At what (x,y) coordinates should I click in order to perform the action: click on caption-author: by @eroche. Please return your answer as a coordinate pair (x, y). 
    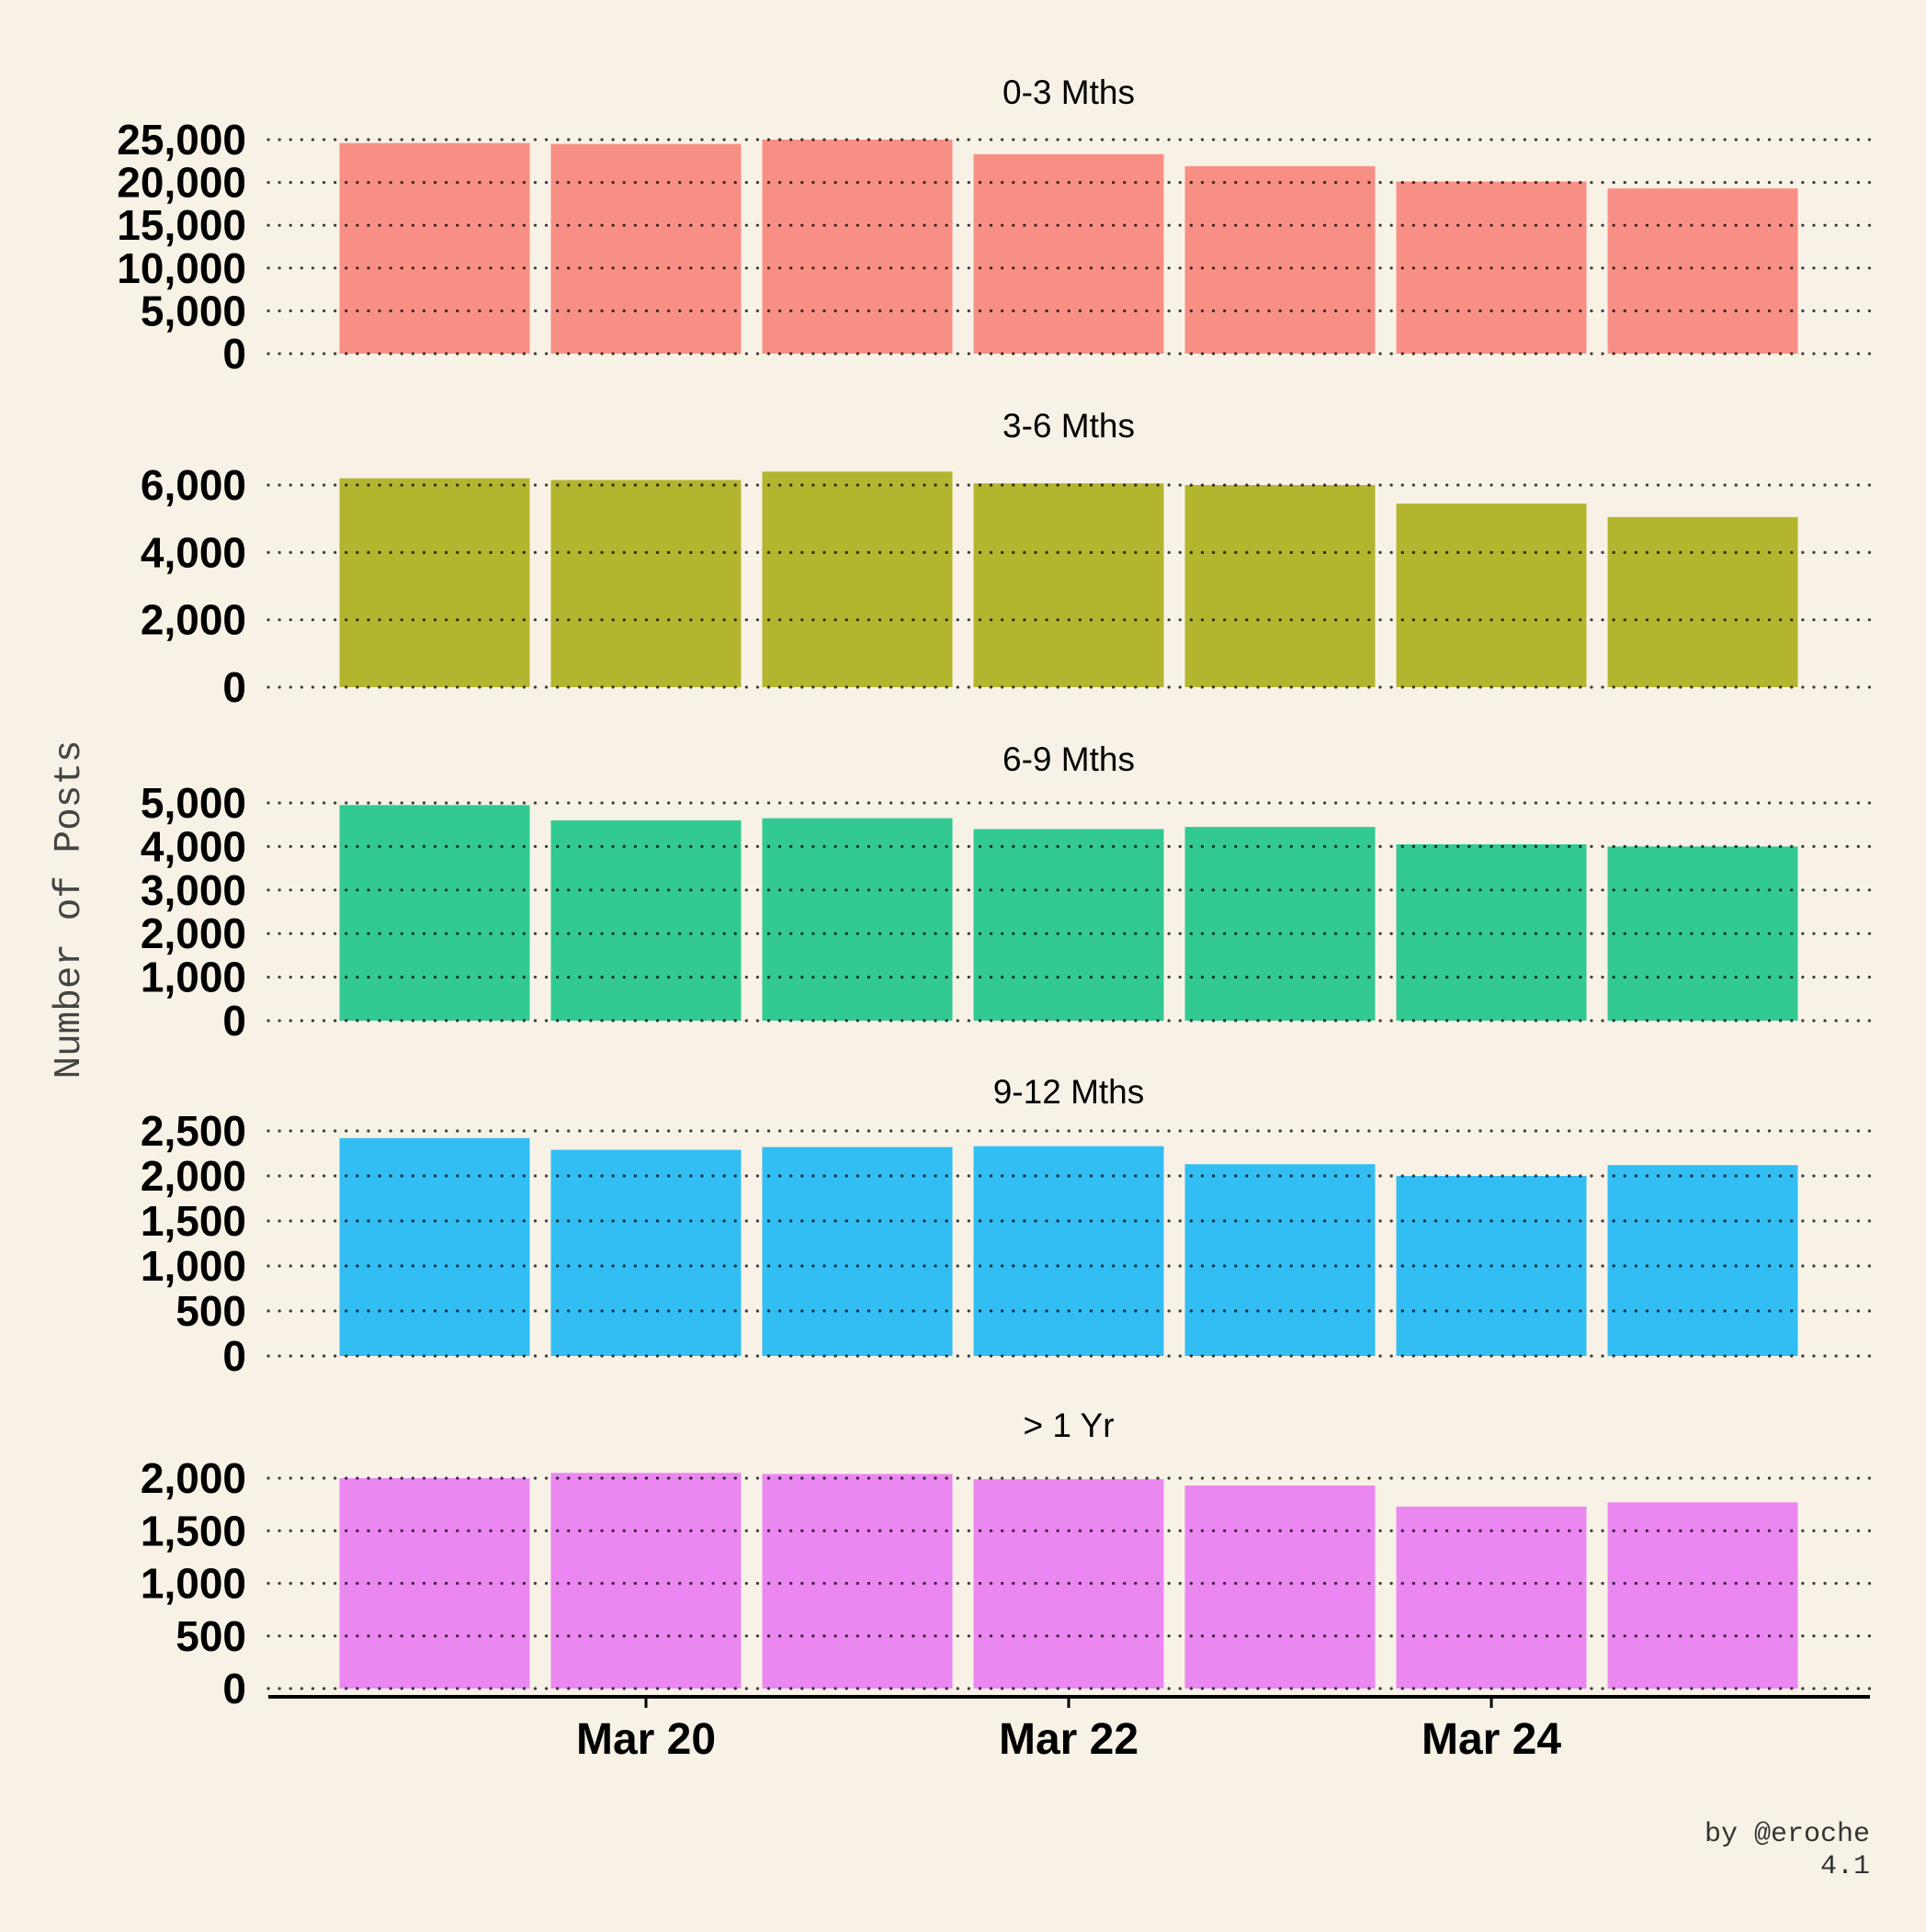
    Looking at the image, I should click on (1787, 1834).